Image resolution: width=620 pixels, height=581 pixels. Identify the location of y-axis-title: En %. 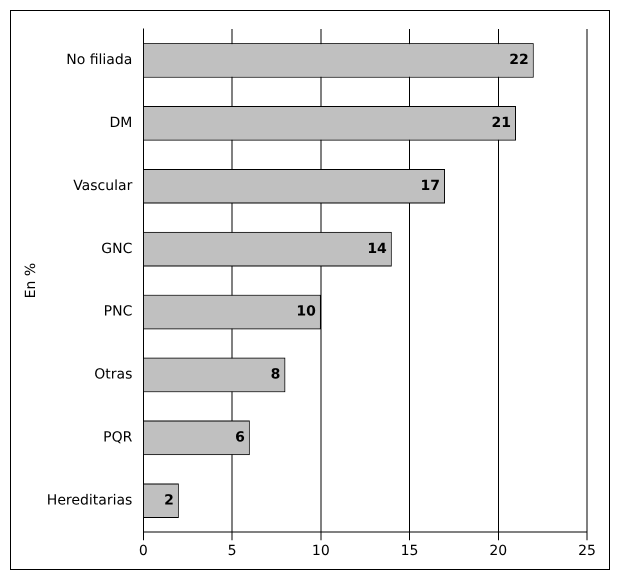
(31, 280).